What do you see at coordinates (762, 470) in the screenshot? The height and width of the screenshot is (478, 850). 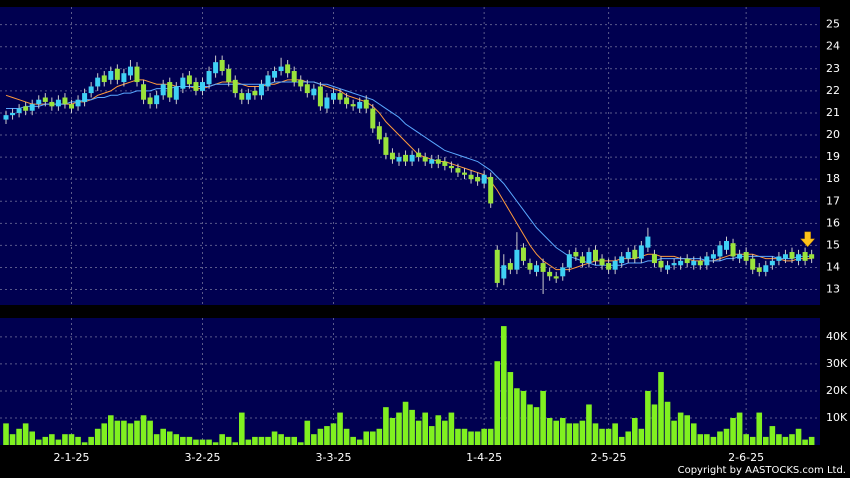 I see `copyright: Copyright by AASTOCKS.com Ltd.` at bounding box center [762, 470].